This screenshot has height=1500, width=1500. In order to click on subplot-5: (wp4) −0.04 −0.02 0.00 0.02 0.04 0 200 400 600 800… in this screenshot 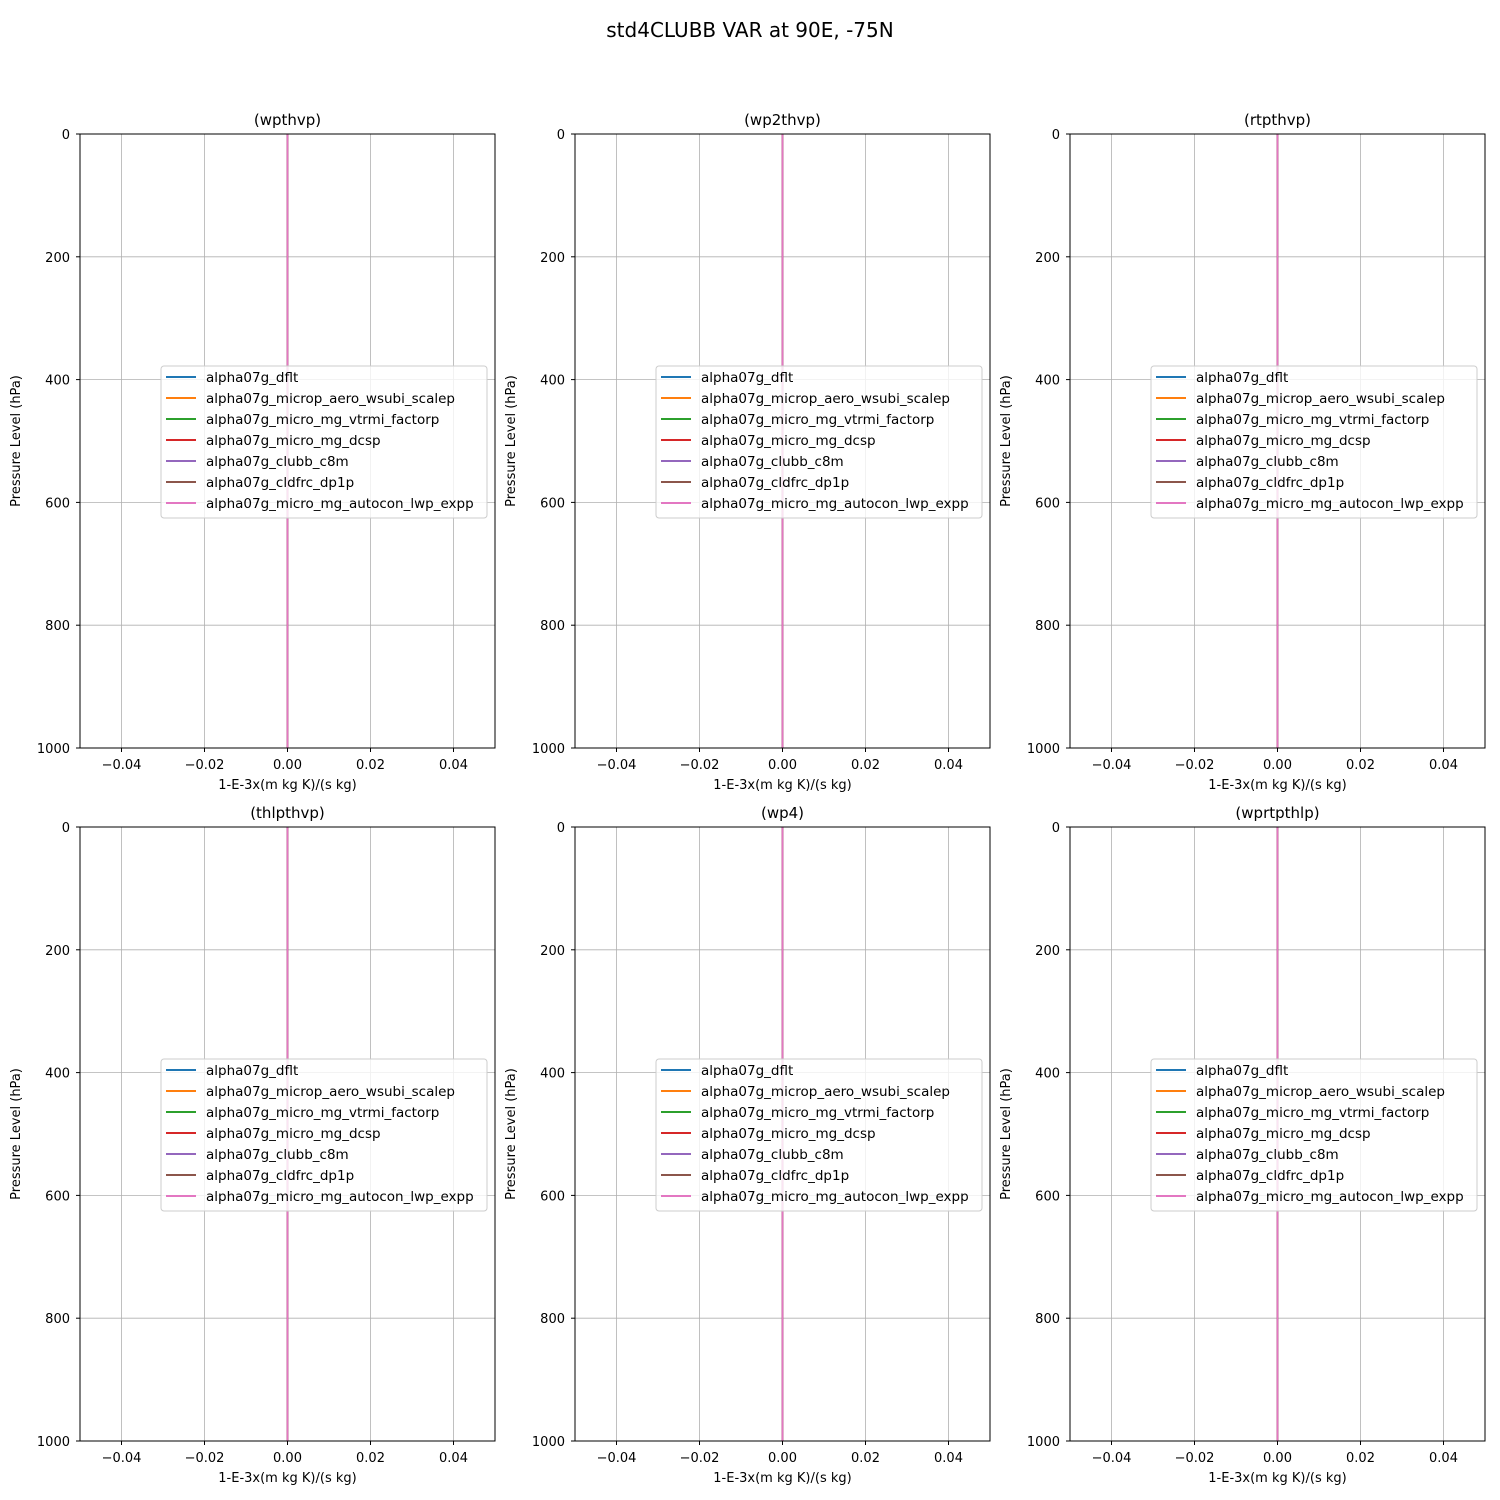, I will do `click(747, 1145)`.